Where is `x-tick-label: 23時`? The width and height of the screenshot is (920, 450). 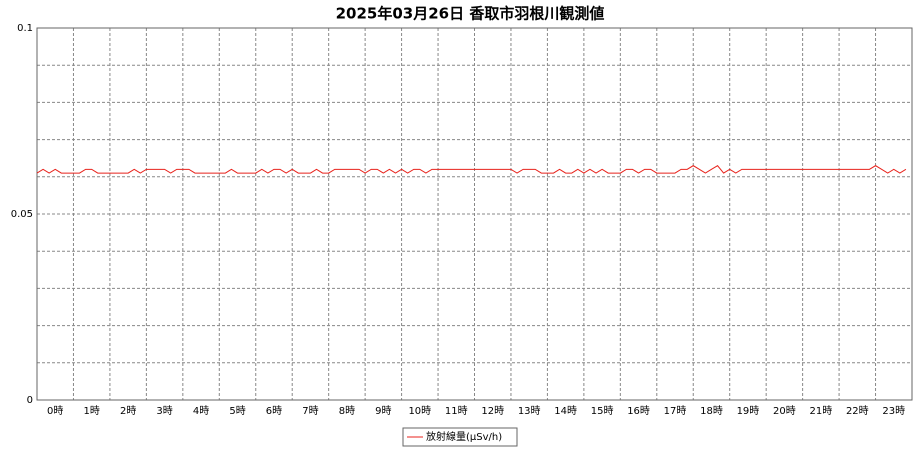
x-tick-label: 23時 is located at coordinates (893, 411).